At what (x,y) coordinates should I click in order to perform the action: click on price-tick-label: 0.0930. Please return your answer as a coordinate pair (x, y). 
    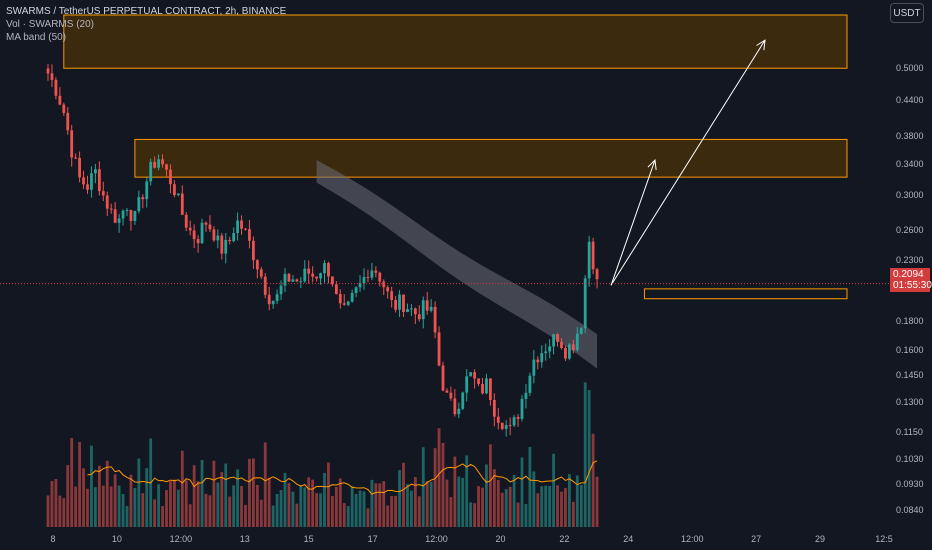
    Looking at the image, I should click on (910, 484).